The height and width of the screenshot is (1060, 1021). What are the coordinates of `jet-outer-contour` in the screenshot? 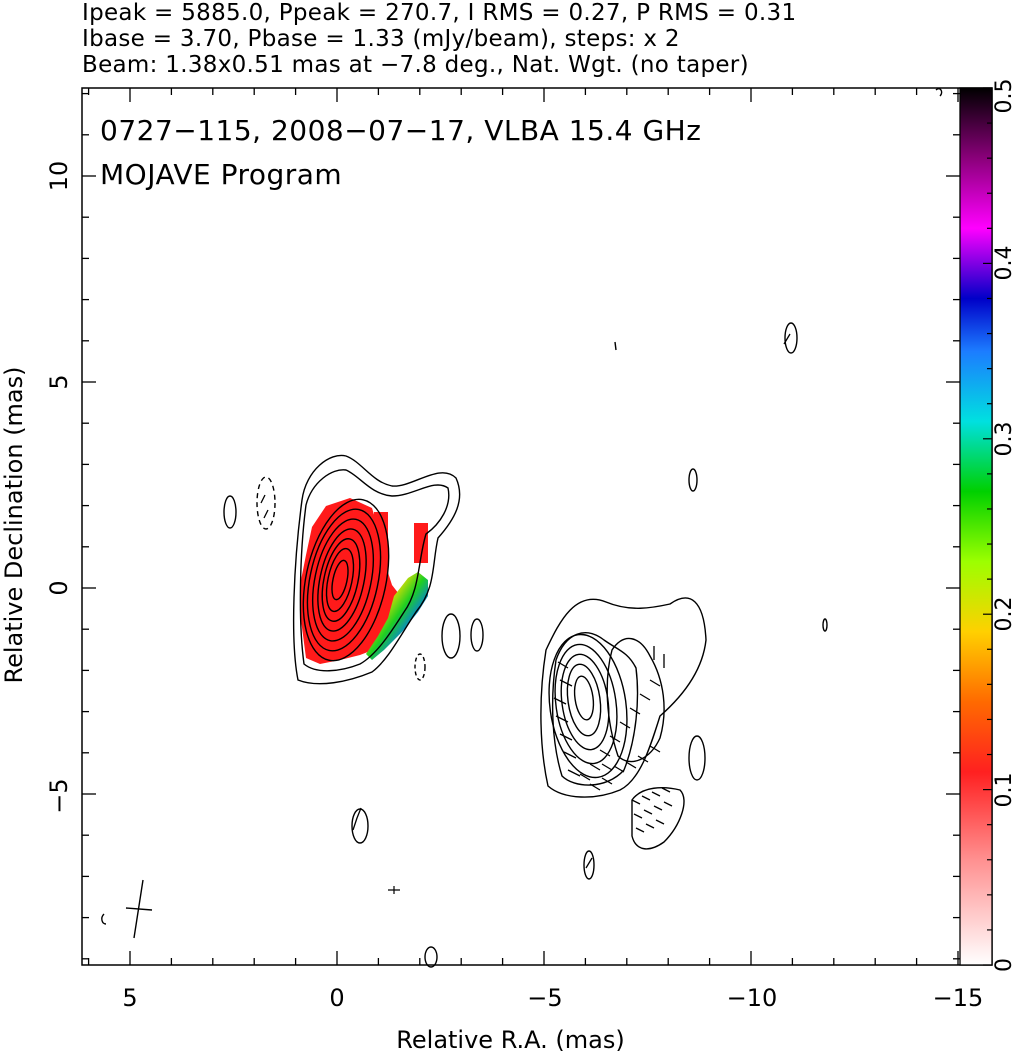 It's located at (623, 697).